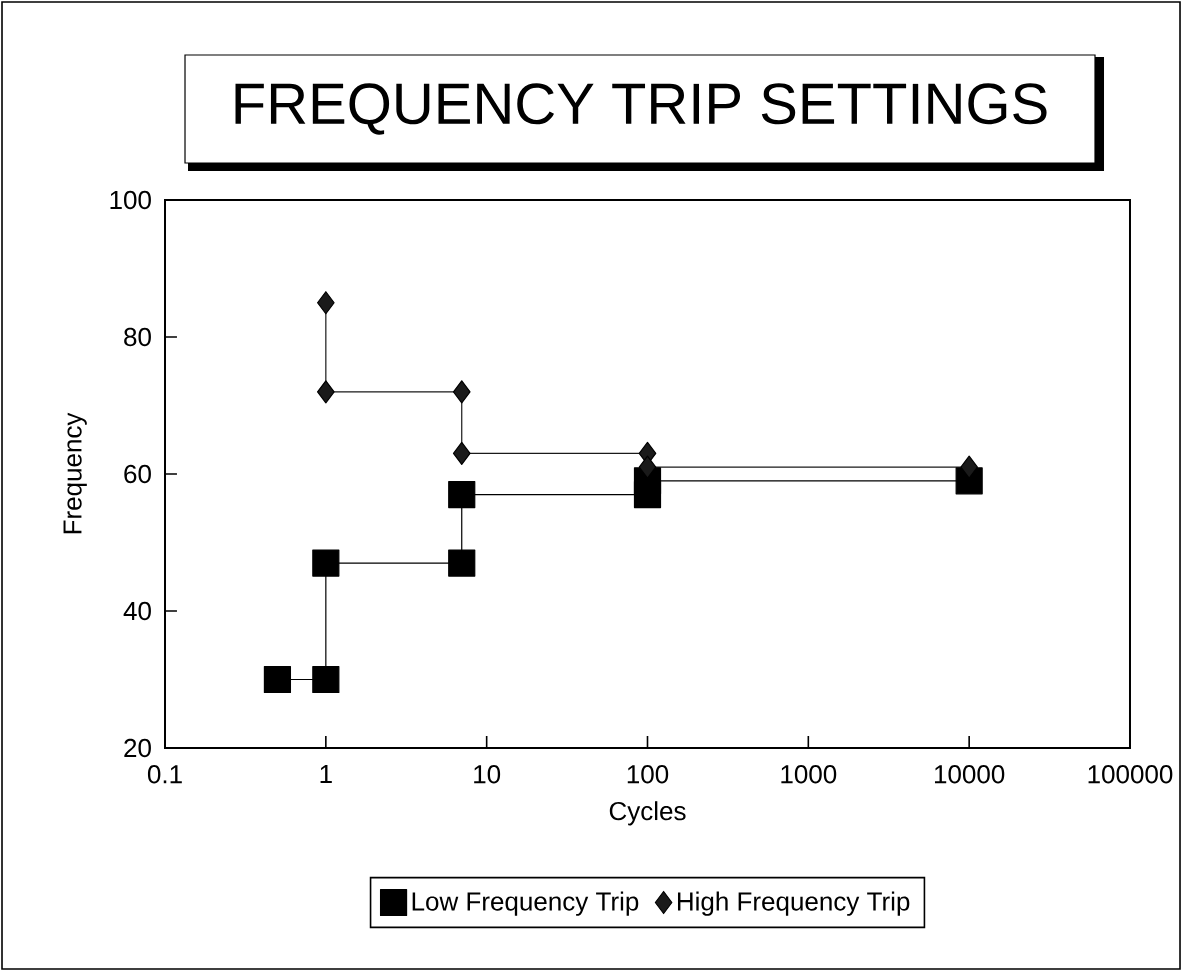  Describe the element at coordinates (525, 903) in the screenshot. I see `legend-label: Low Frequency Trip` at that location.